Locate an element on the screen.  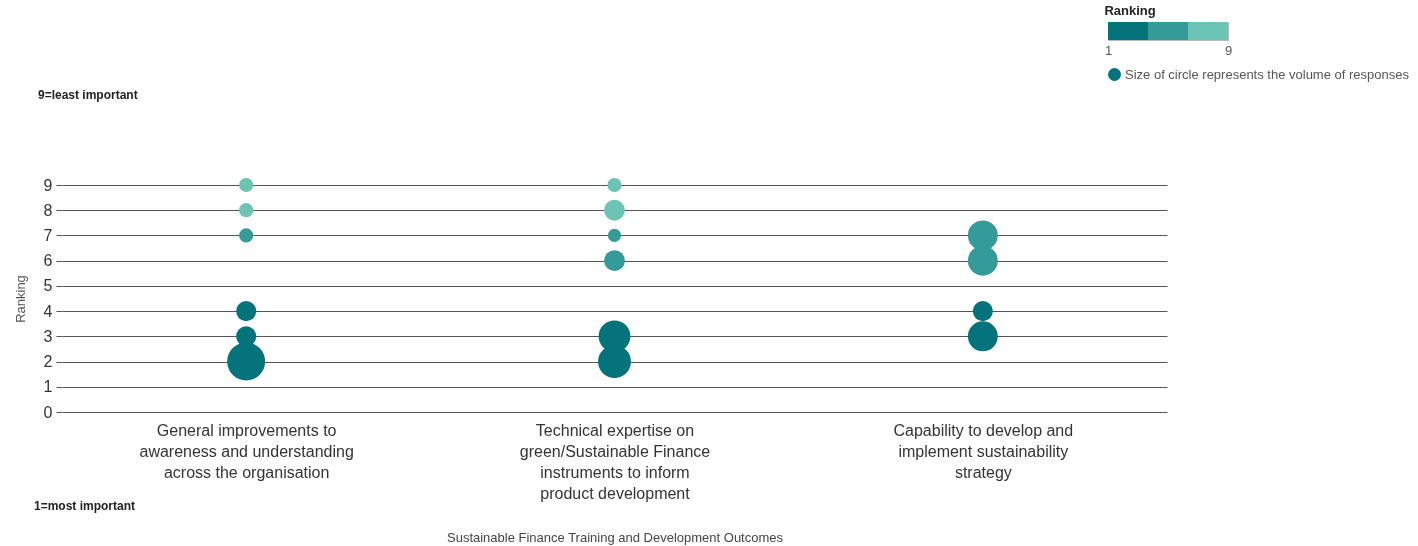
y-axis-title: Ranking is located at coordinates (20, 299).